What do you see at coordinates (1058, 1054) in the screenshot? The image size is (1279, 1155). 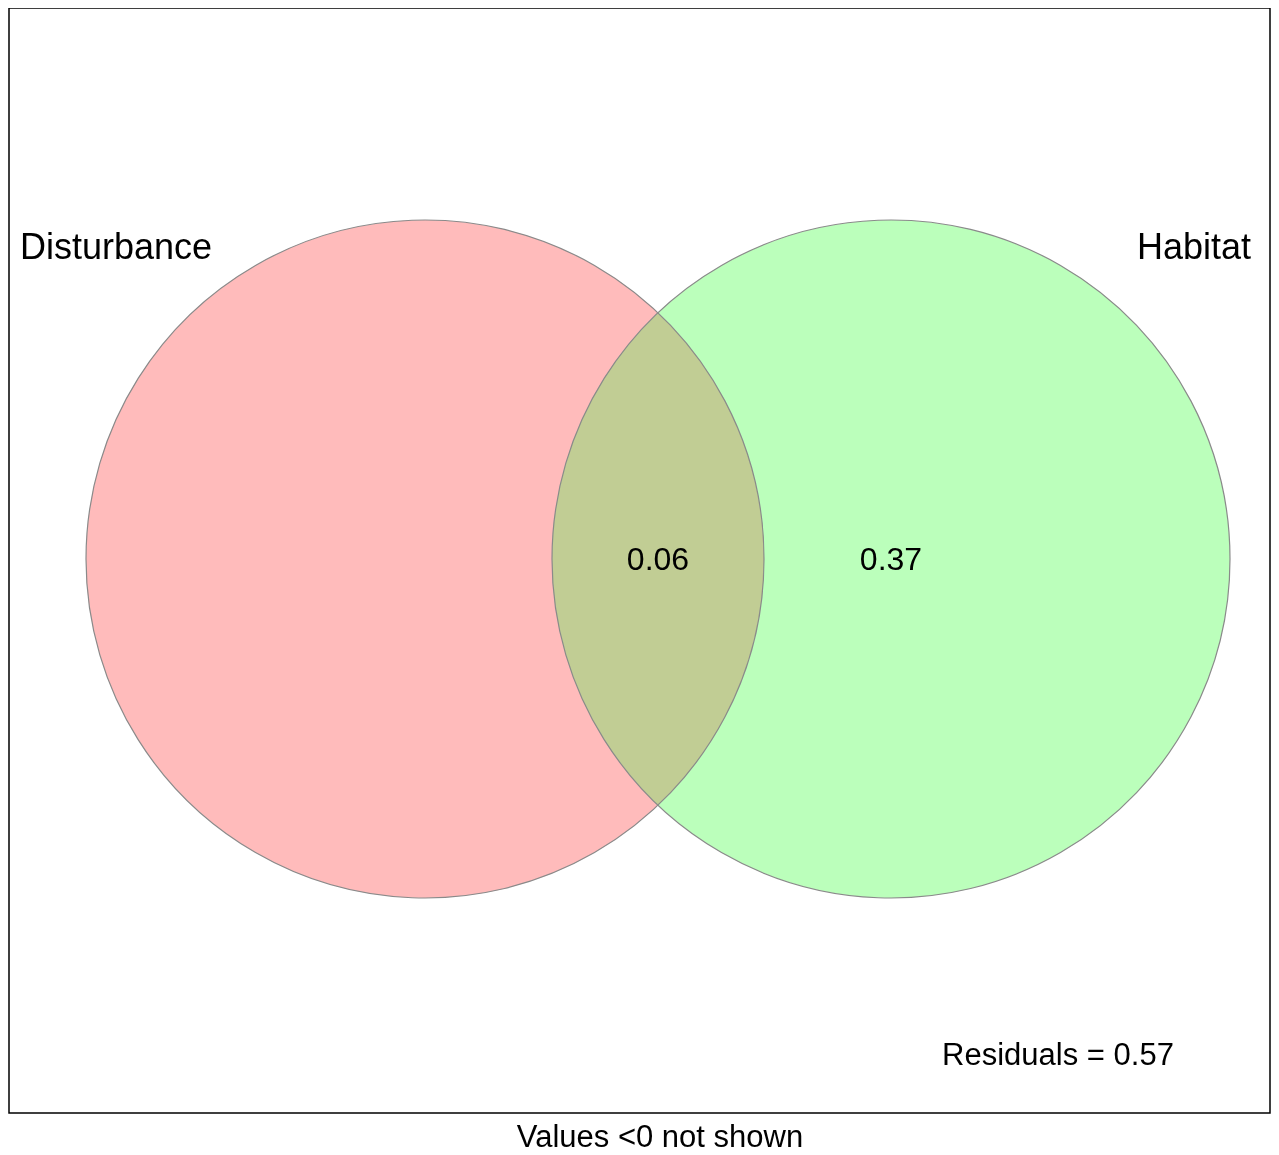 I see `text: Residuals = 0.57` at bounding box center [1058, 1054].